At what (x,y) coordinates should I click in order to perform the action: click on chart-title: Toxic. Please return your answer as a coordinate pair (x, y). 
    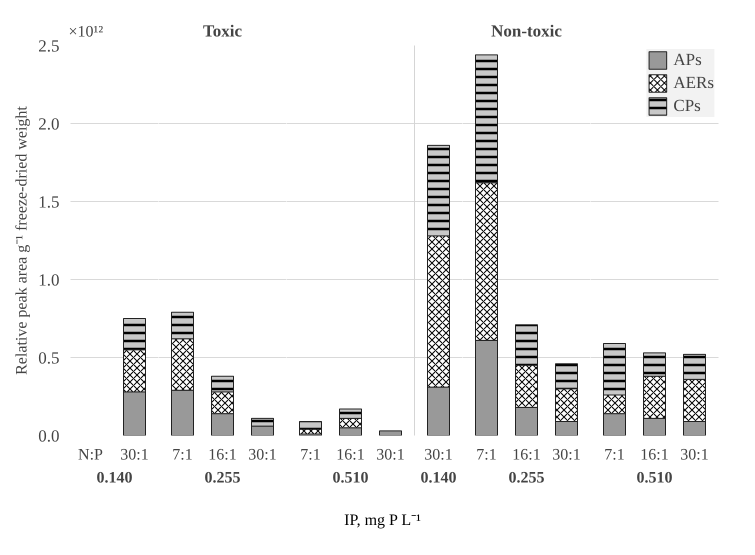
    Looking at the image, I should click on (222, 31).